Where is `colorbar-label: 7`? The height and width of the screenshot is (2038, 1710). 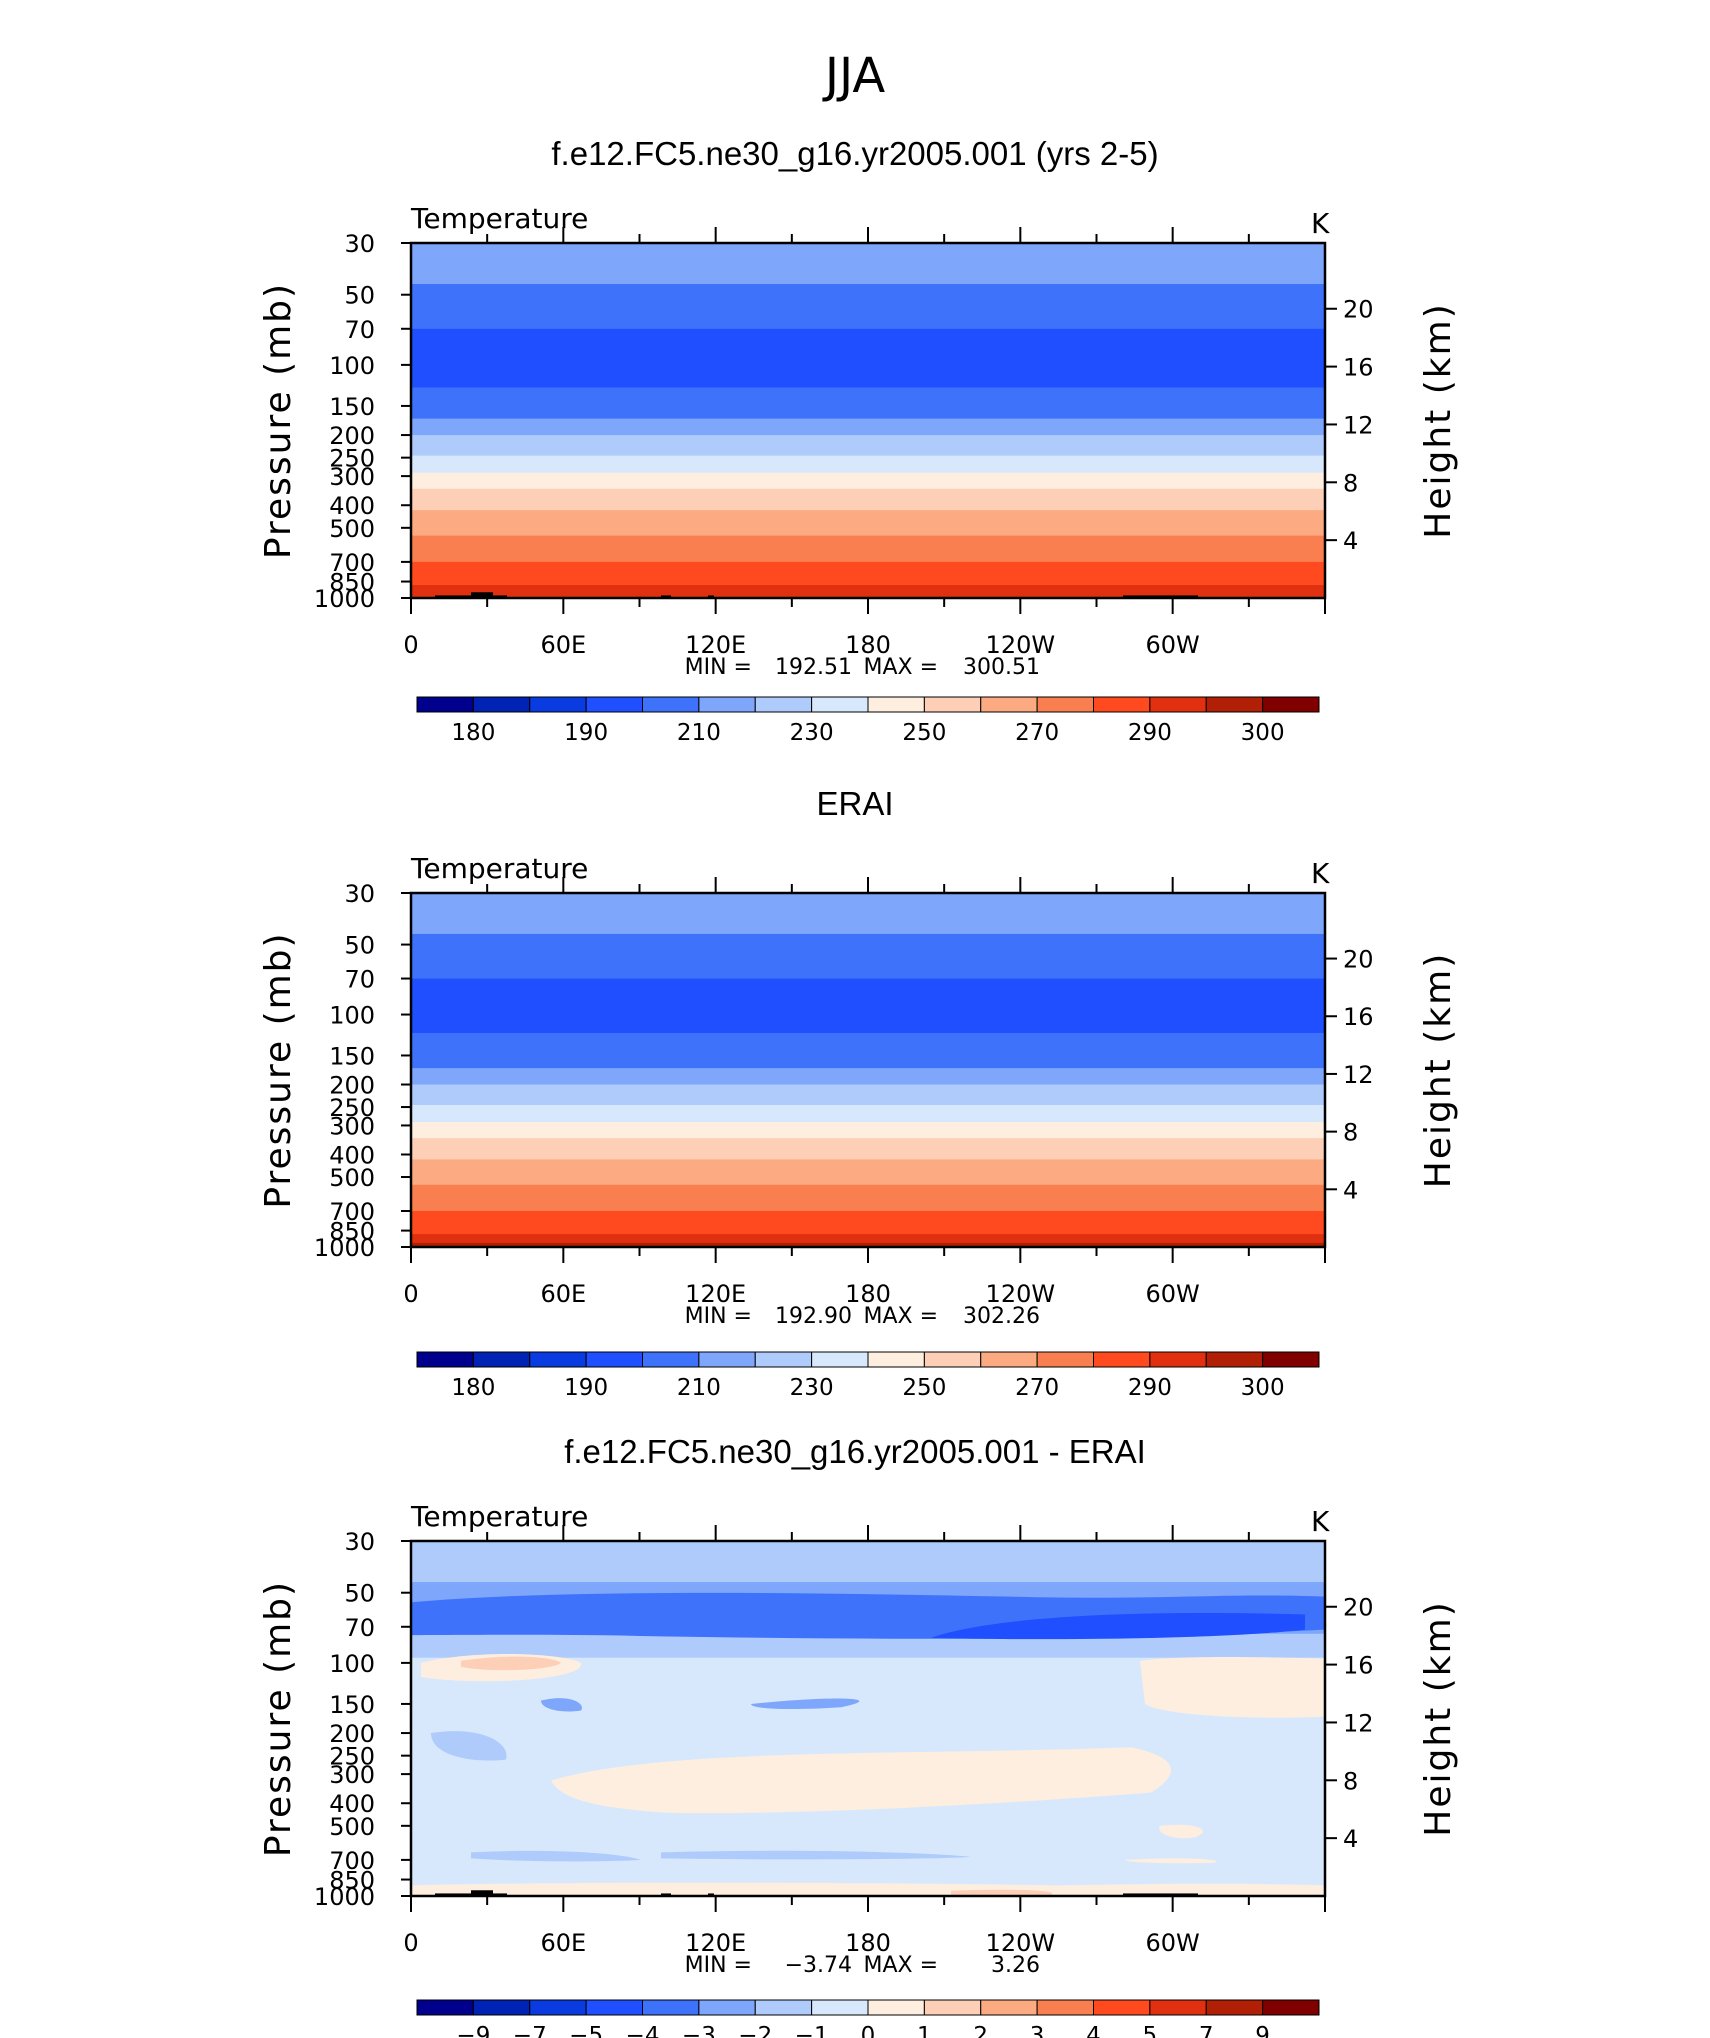 colorbar-label: 7 is located at coordinates (1206, 2030).